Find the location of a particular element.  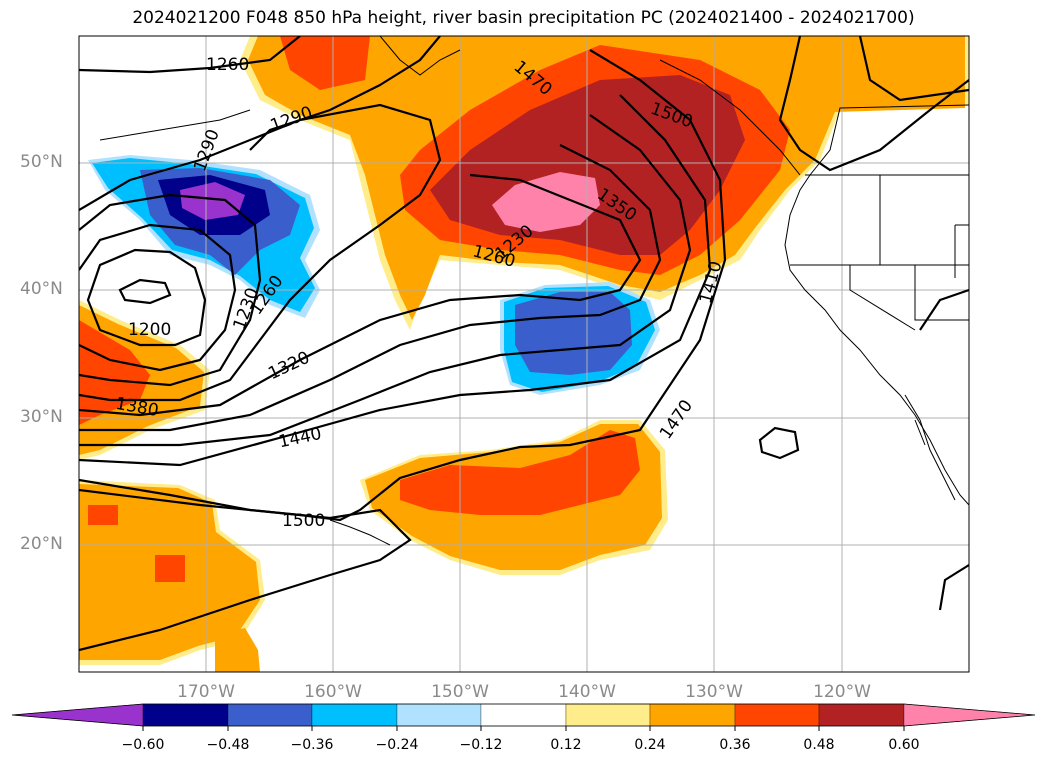

lon-label-140w: 140°W is located at coordinates (587, 692).